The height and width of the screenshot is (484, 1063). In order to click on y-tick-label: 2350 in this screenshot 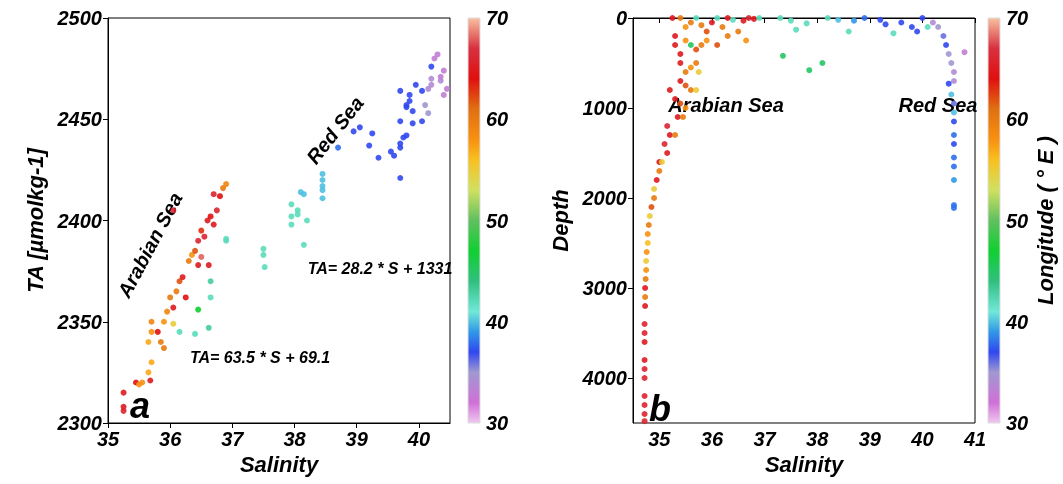, I will do `click(79, 321)`.